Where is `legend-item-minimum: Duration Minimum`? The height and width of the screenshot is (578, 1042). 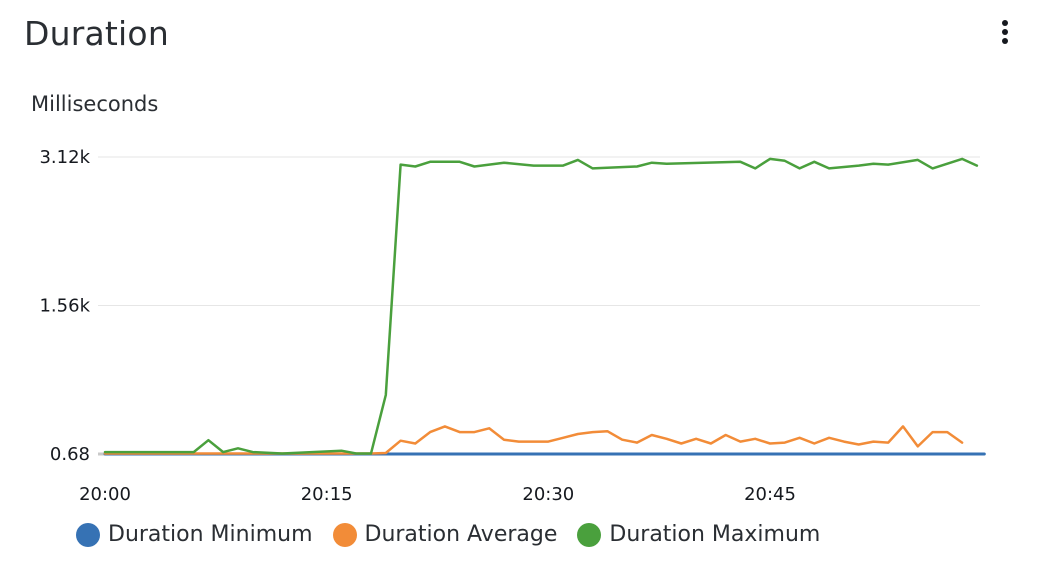
legend-item-minimum: Duration Minimum is located at coordinates (194, 534).